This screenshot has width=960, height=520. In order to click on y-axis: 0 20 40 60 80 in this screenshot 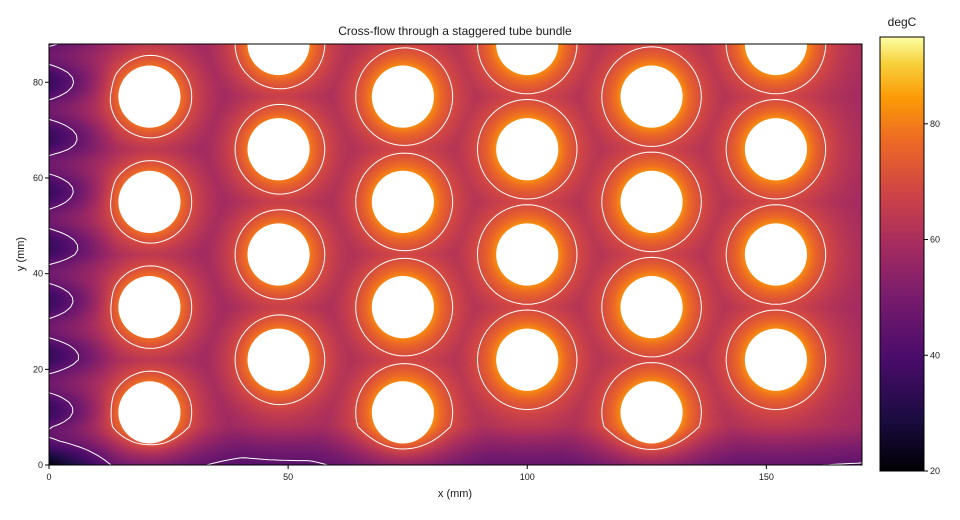, I will do `click(41, 273)`.